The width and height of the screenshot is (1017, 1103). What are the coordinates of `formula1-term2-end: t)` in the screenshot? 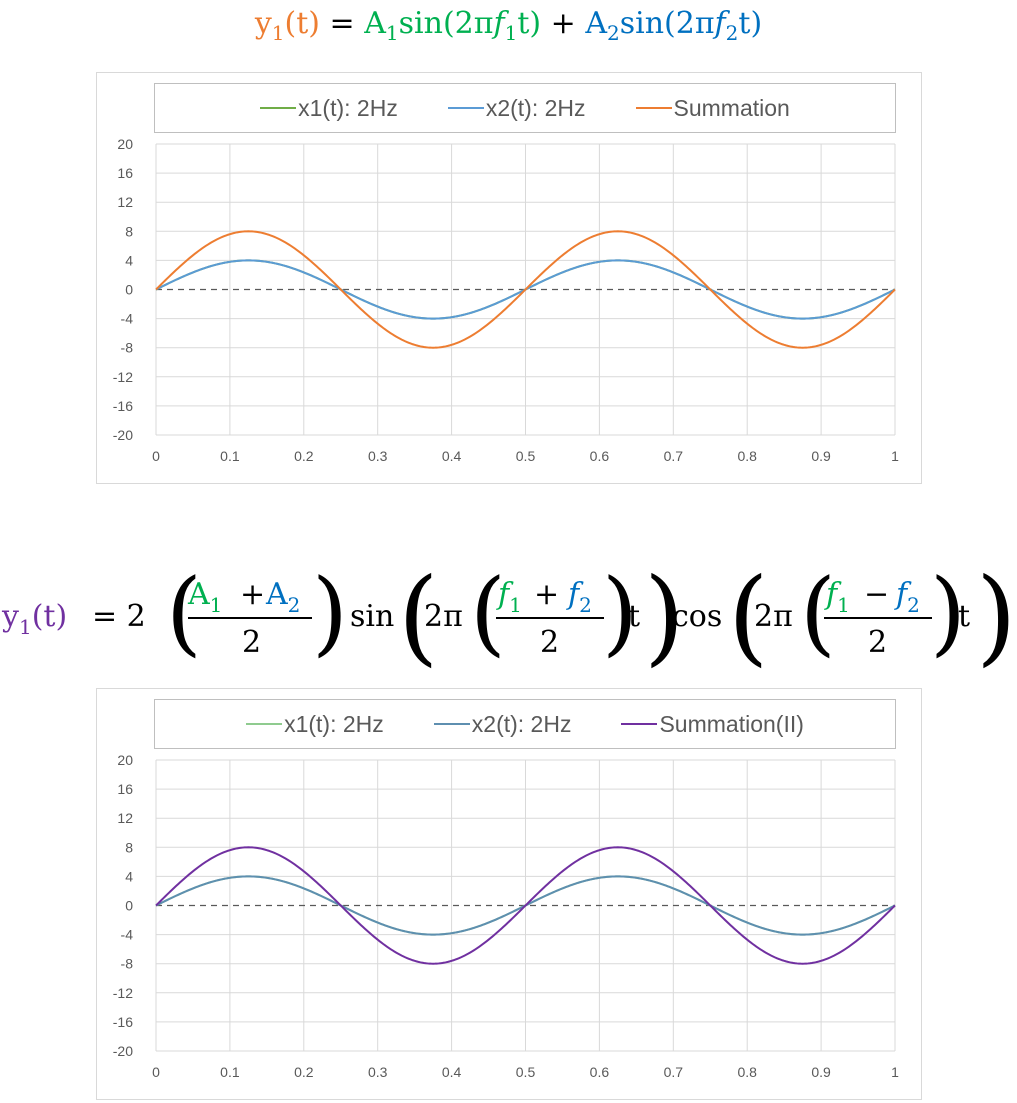 It's located at (750, 23).